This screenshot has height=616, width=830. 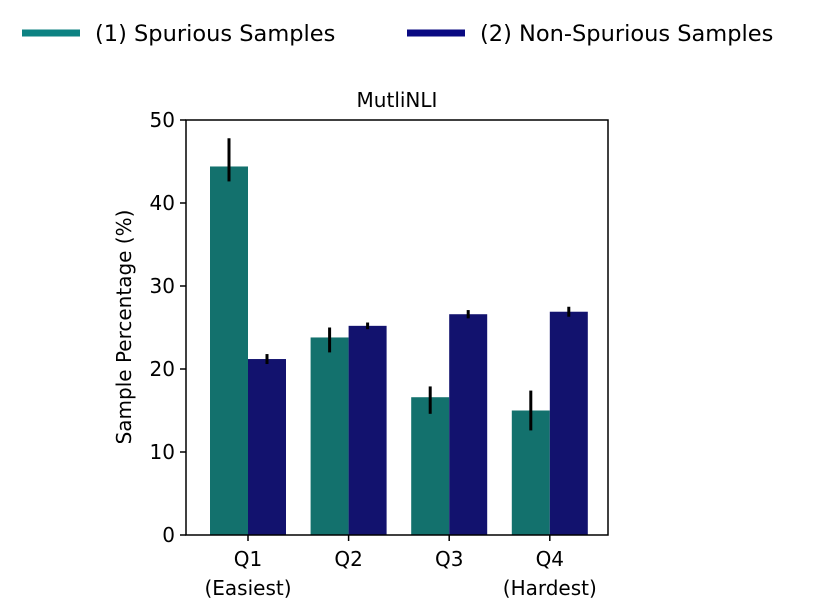 I want to click on chart-title: MutliNLI, so click(x=397, y=100).